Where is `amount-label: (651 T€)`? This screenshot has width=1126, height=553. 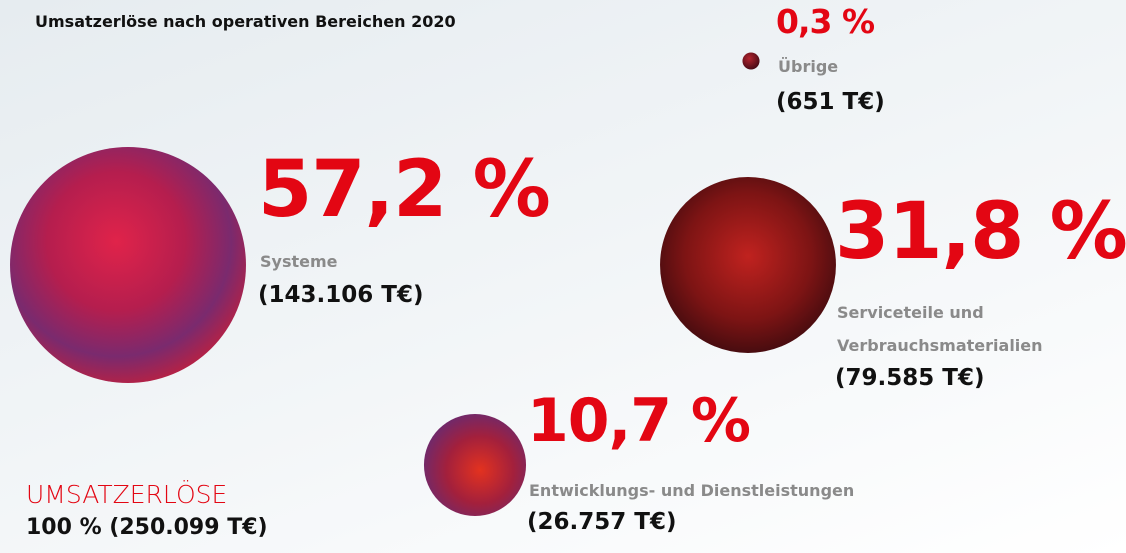
amount-label: (651 T€) is located at coordinates (830, 102).